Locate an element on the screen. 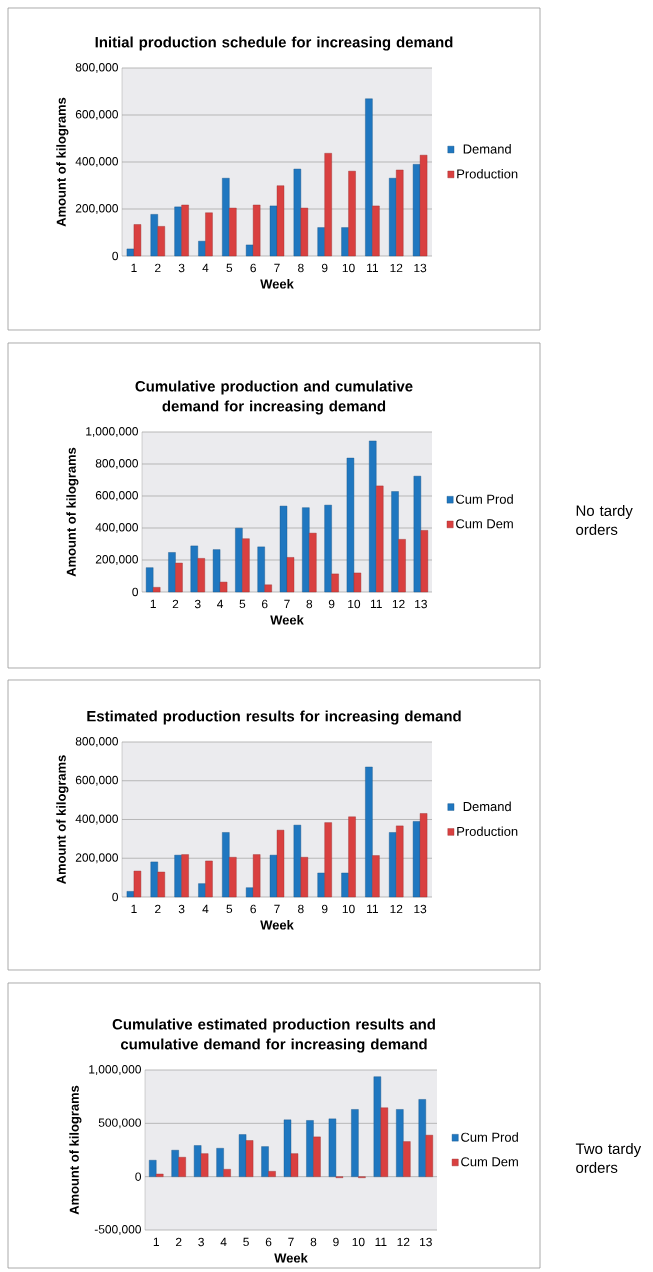  x-axis-title: Week is located at coordinates (277, 925).